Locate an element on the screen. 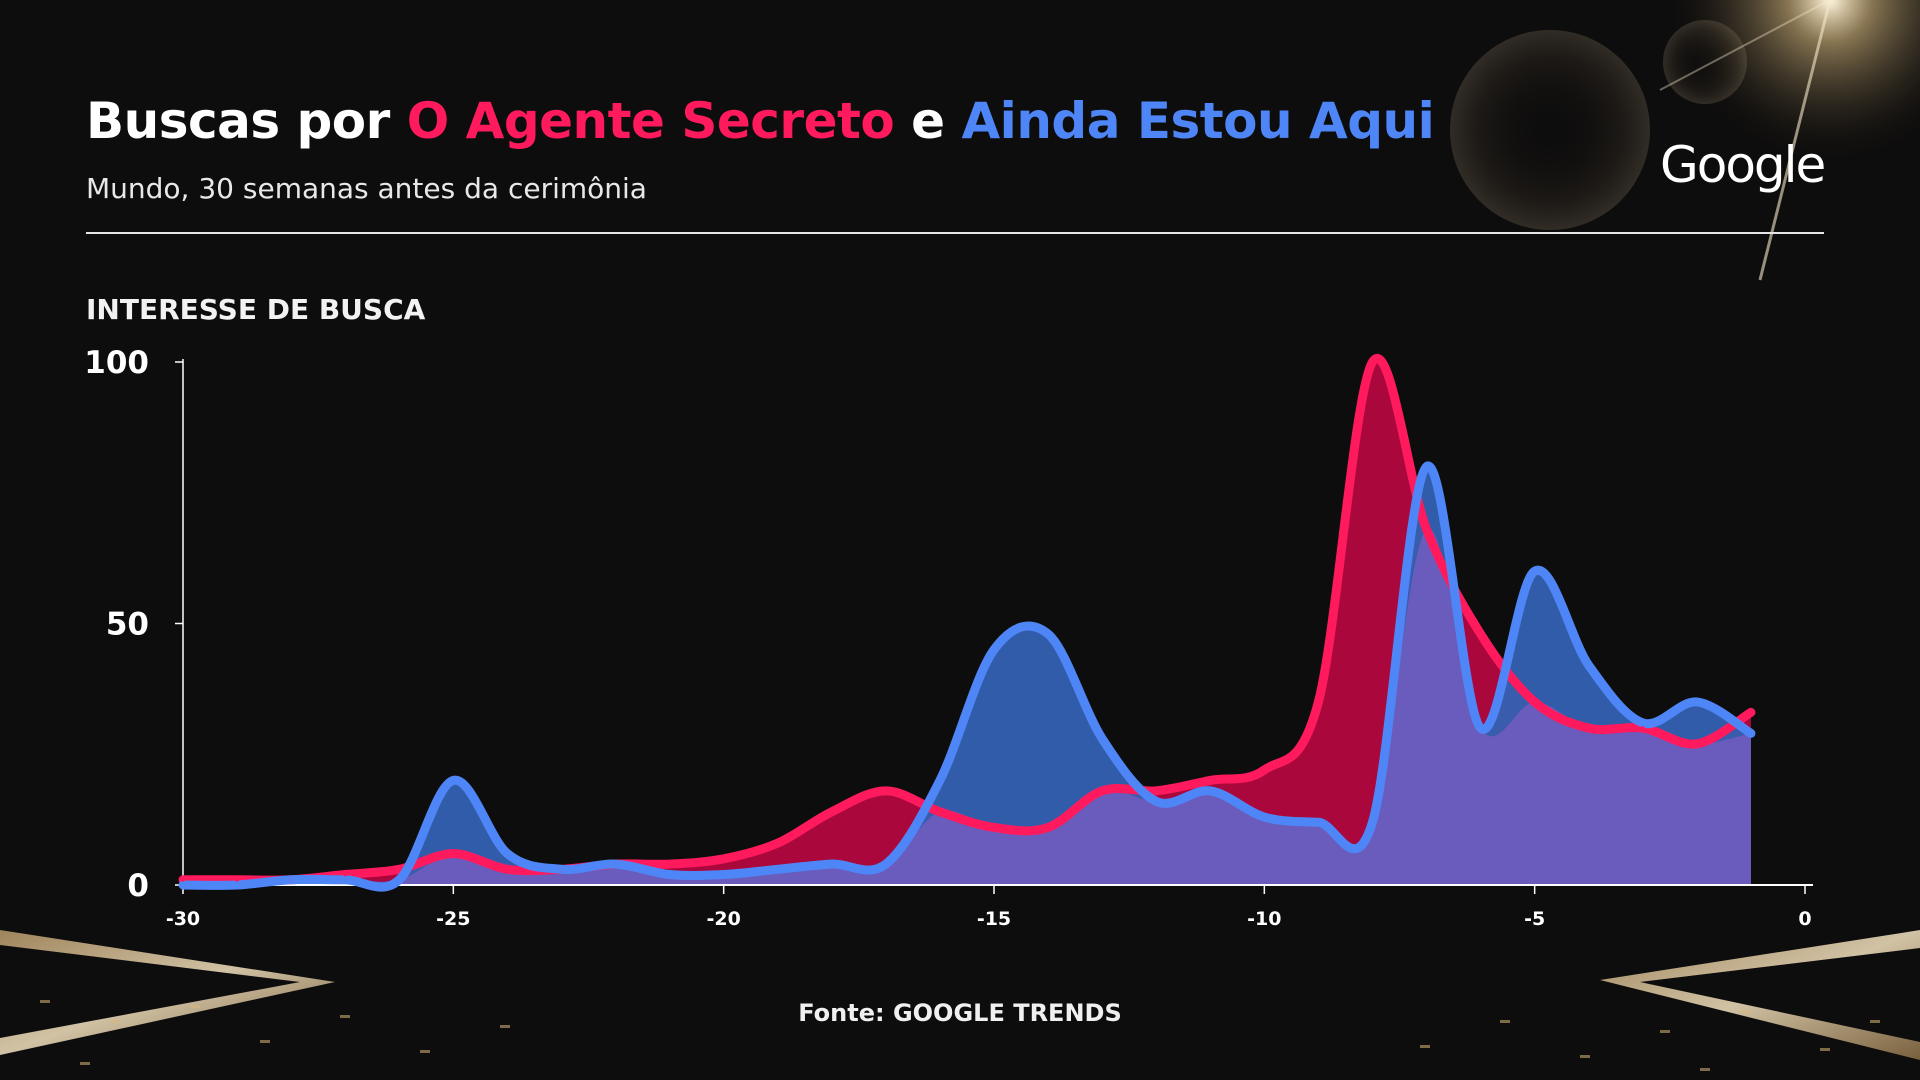  title-series-a: O Agente Secreto is located at coordinates (650, 121).